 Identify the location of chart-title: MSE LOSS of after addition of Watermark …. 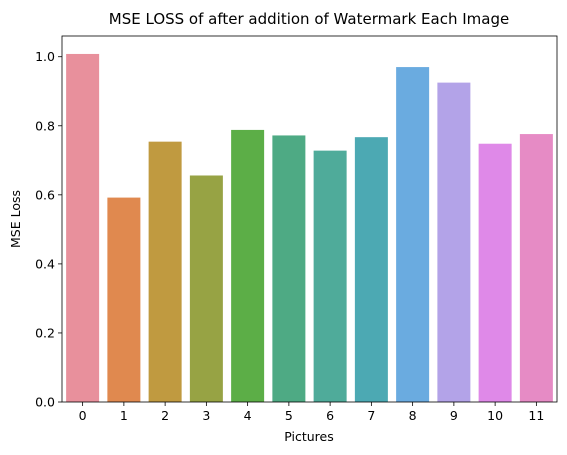
(309, 19).